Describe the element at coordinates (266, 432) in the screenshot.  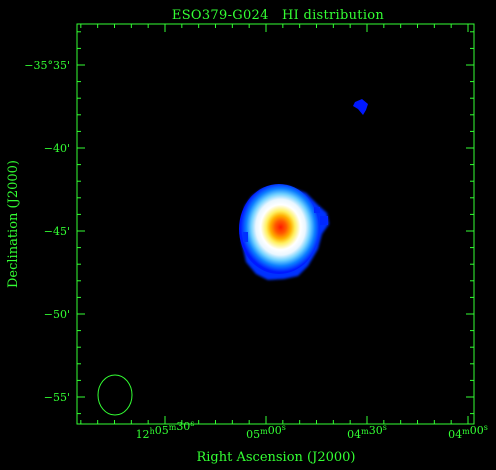
I see `x-tick-label: 05m00s` at that location.